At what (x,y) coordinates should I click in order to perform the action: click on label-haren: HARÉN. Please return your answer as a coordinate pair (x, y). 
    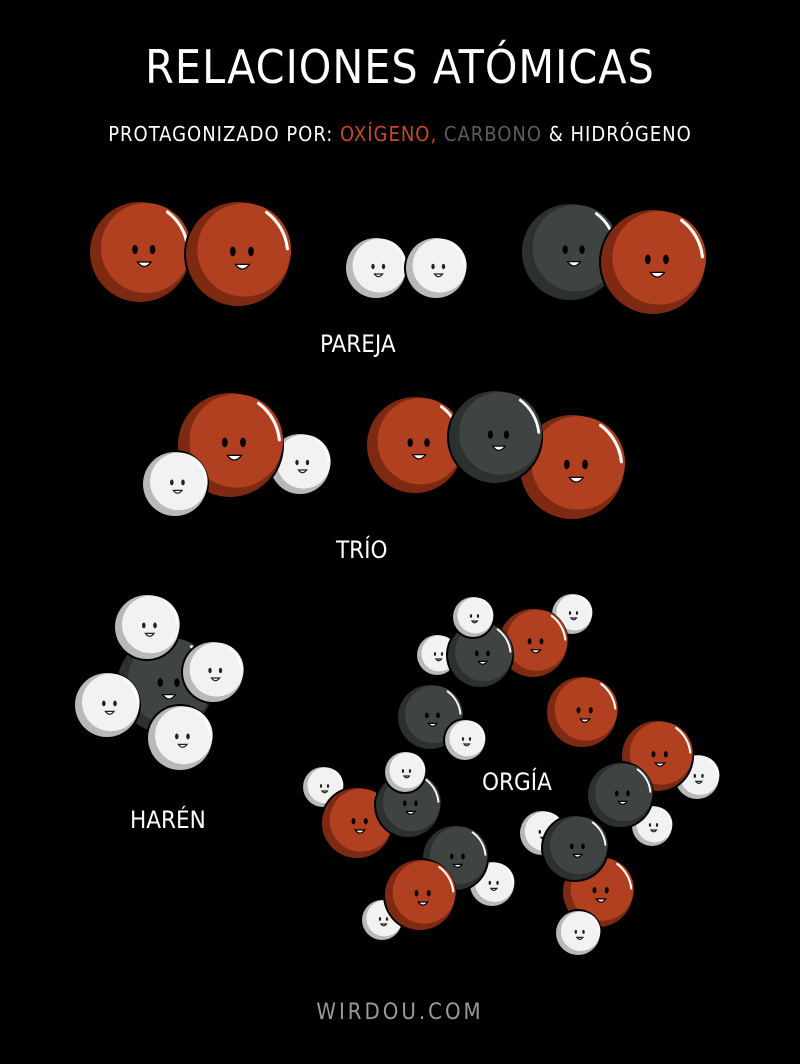
    Looking at the image, I should click on (168, 820).